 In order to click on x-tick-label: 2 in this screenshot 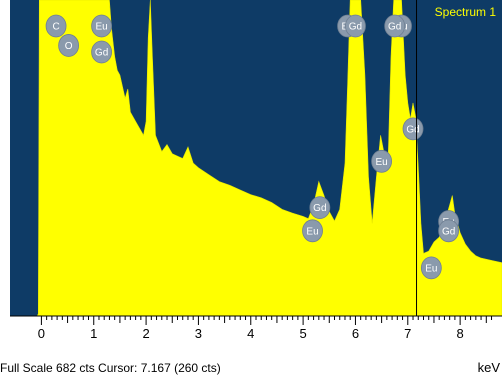, I will do `click(145, 333)`.